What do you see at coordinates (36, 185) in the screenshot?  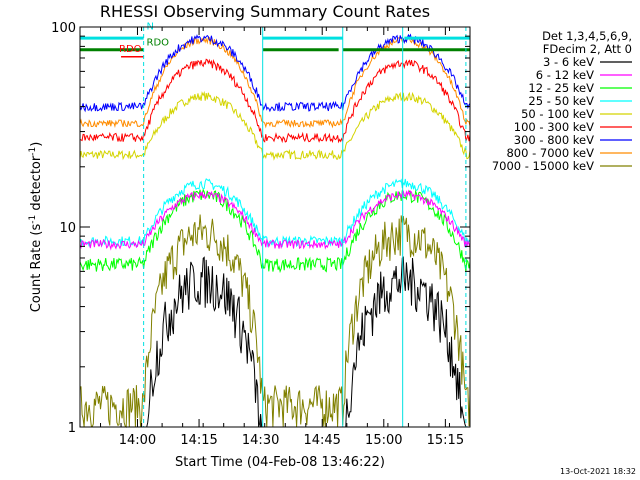 I see `y-axis-label-mid: detector` at bounding box center [36, 185].